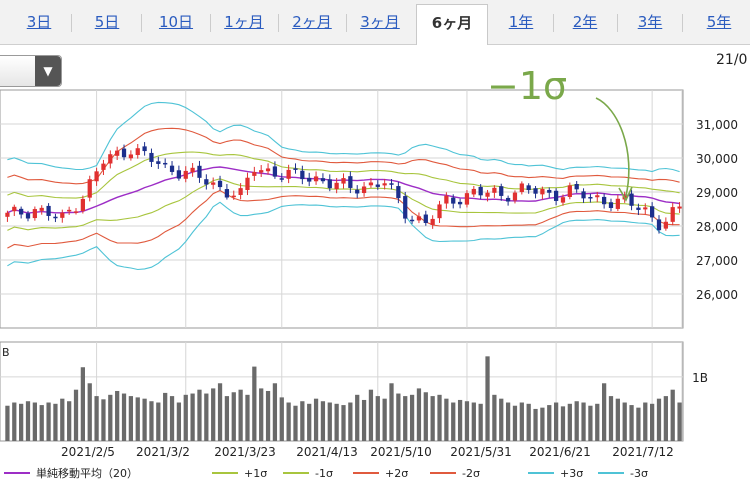  I want to click on annotation-arrow, so click(612, 147).